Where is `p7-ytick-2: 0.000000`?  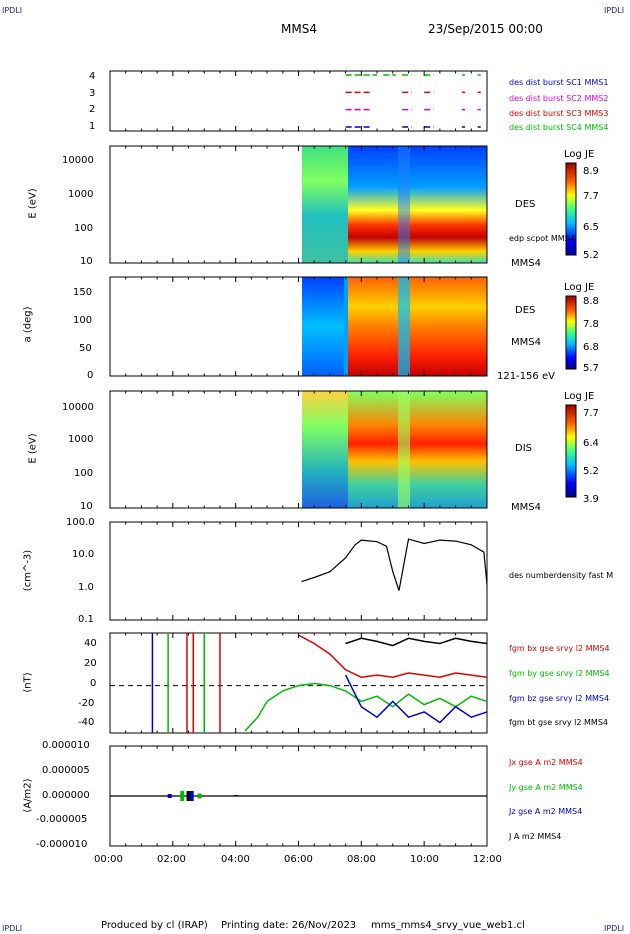
p7-ytick-2: 0.000000 is located at coordinates (66, 795).